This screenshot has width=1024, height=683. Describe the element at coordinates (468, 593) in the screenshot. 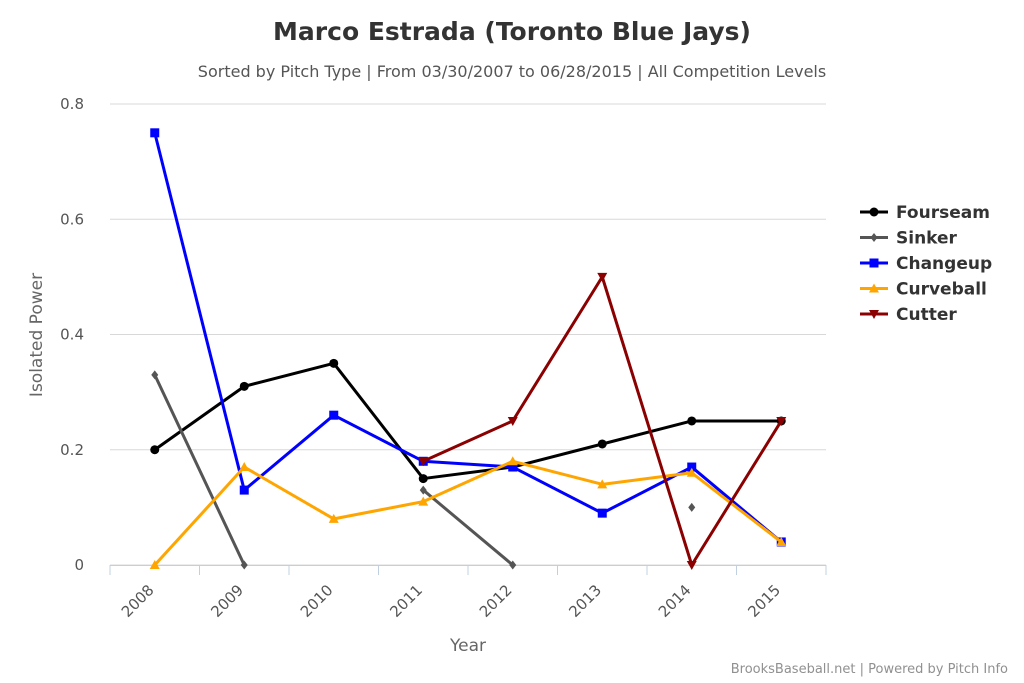

I see `x-axis: 2008 2009 2010 2011 2012 2013 2014 2015` at that location.